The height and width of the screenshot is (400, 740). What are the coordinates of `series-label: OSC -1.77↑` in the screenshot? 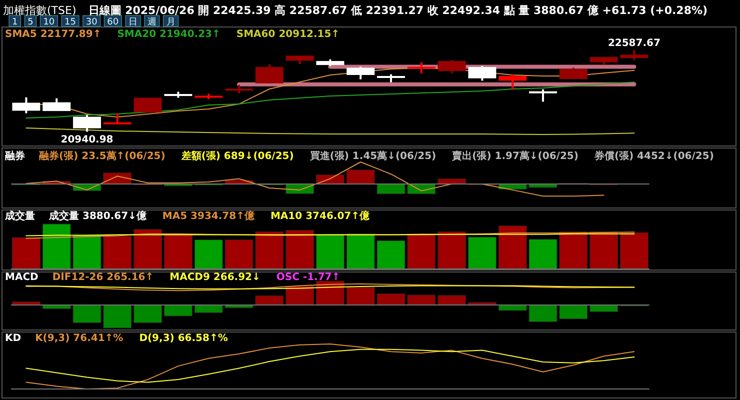 It's located at (308, 277).